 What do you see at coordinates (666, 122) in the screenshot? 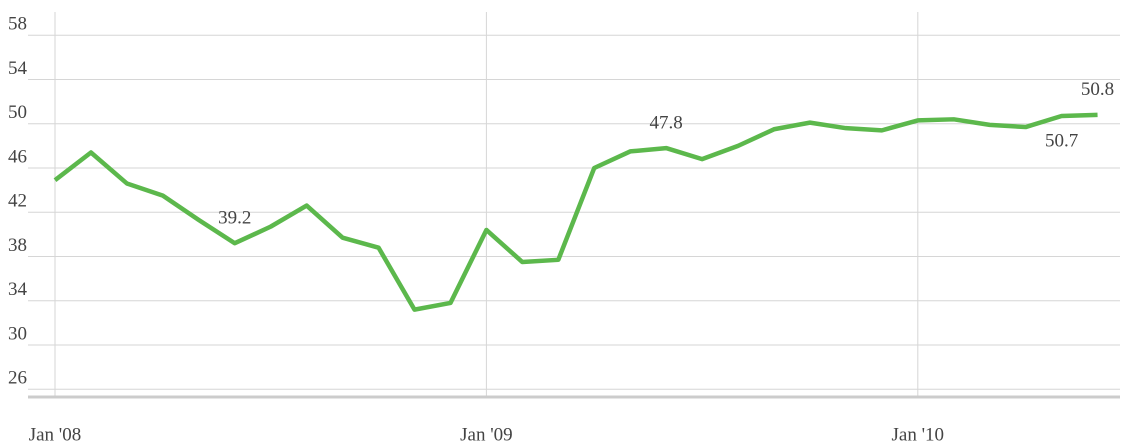
I see `data-label: 47.8` at bounding box center [666, 122].